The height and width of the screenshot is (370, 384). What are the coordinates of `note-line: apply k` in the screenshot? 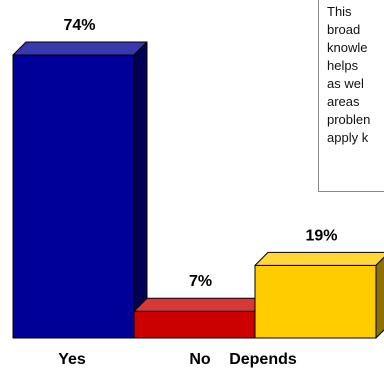 It's located at (348, 137).